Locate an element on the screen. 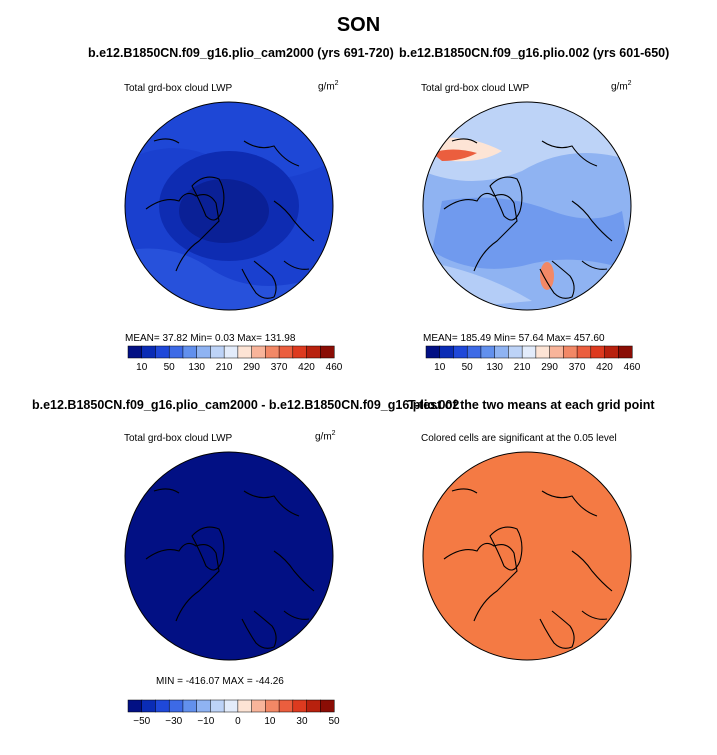  panel-3-units: g/m2 is located at coordinates (325, 436).